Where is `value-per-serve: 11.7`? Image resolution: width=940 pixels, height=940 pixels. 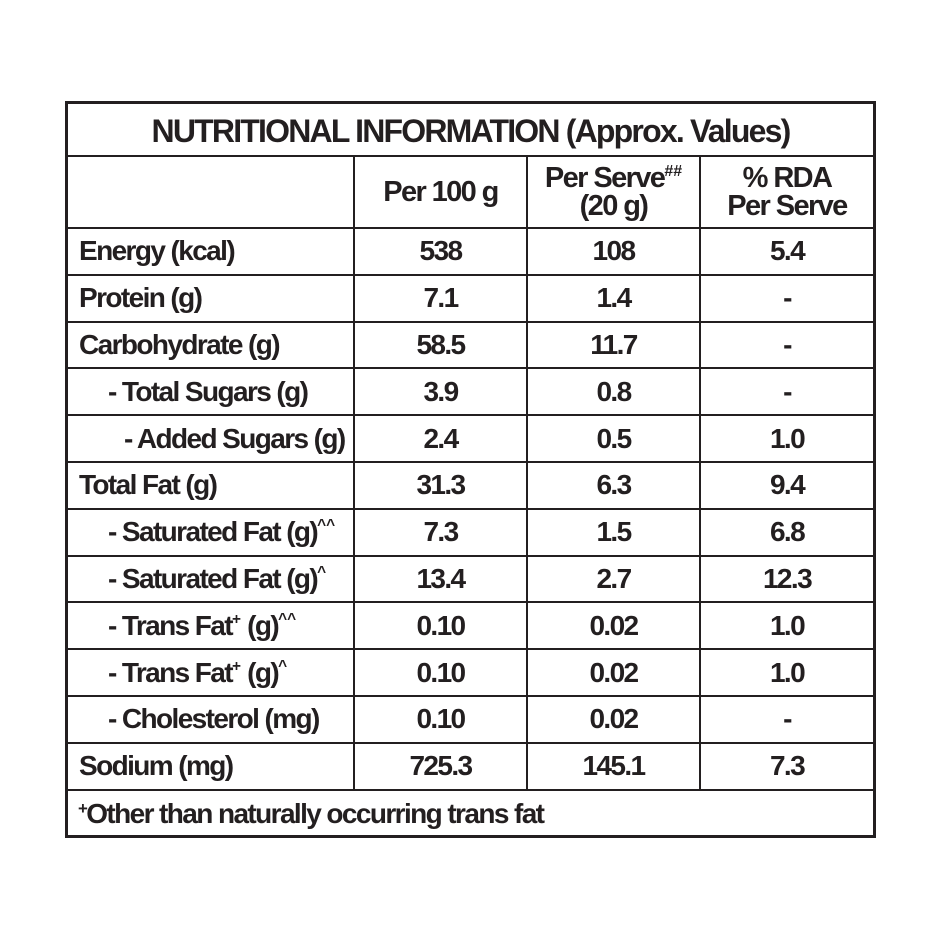 value-per-serve: 11.7 is located at coordinates (613, 345).